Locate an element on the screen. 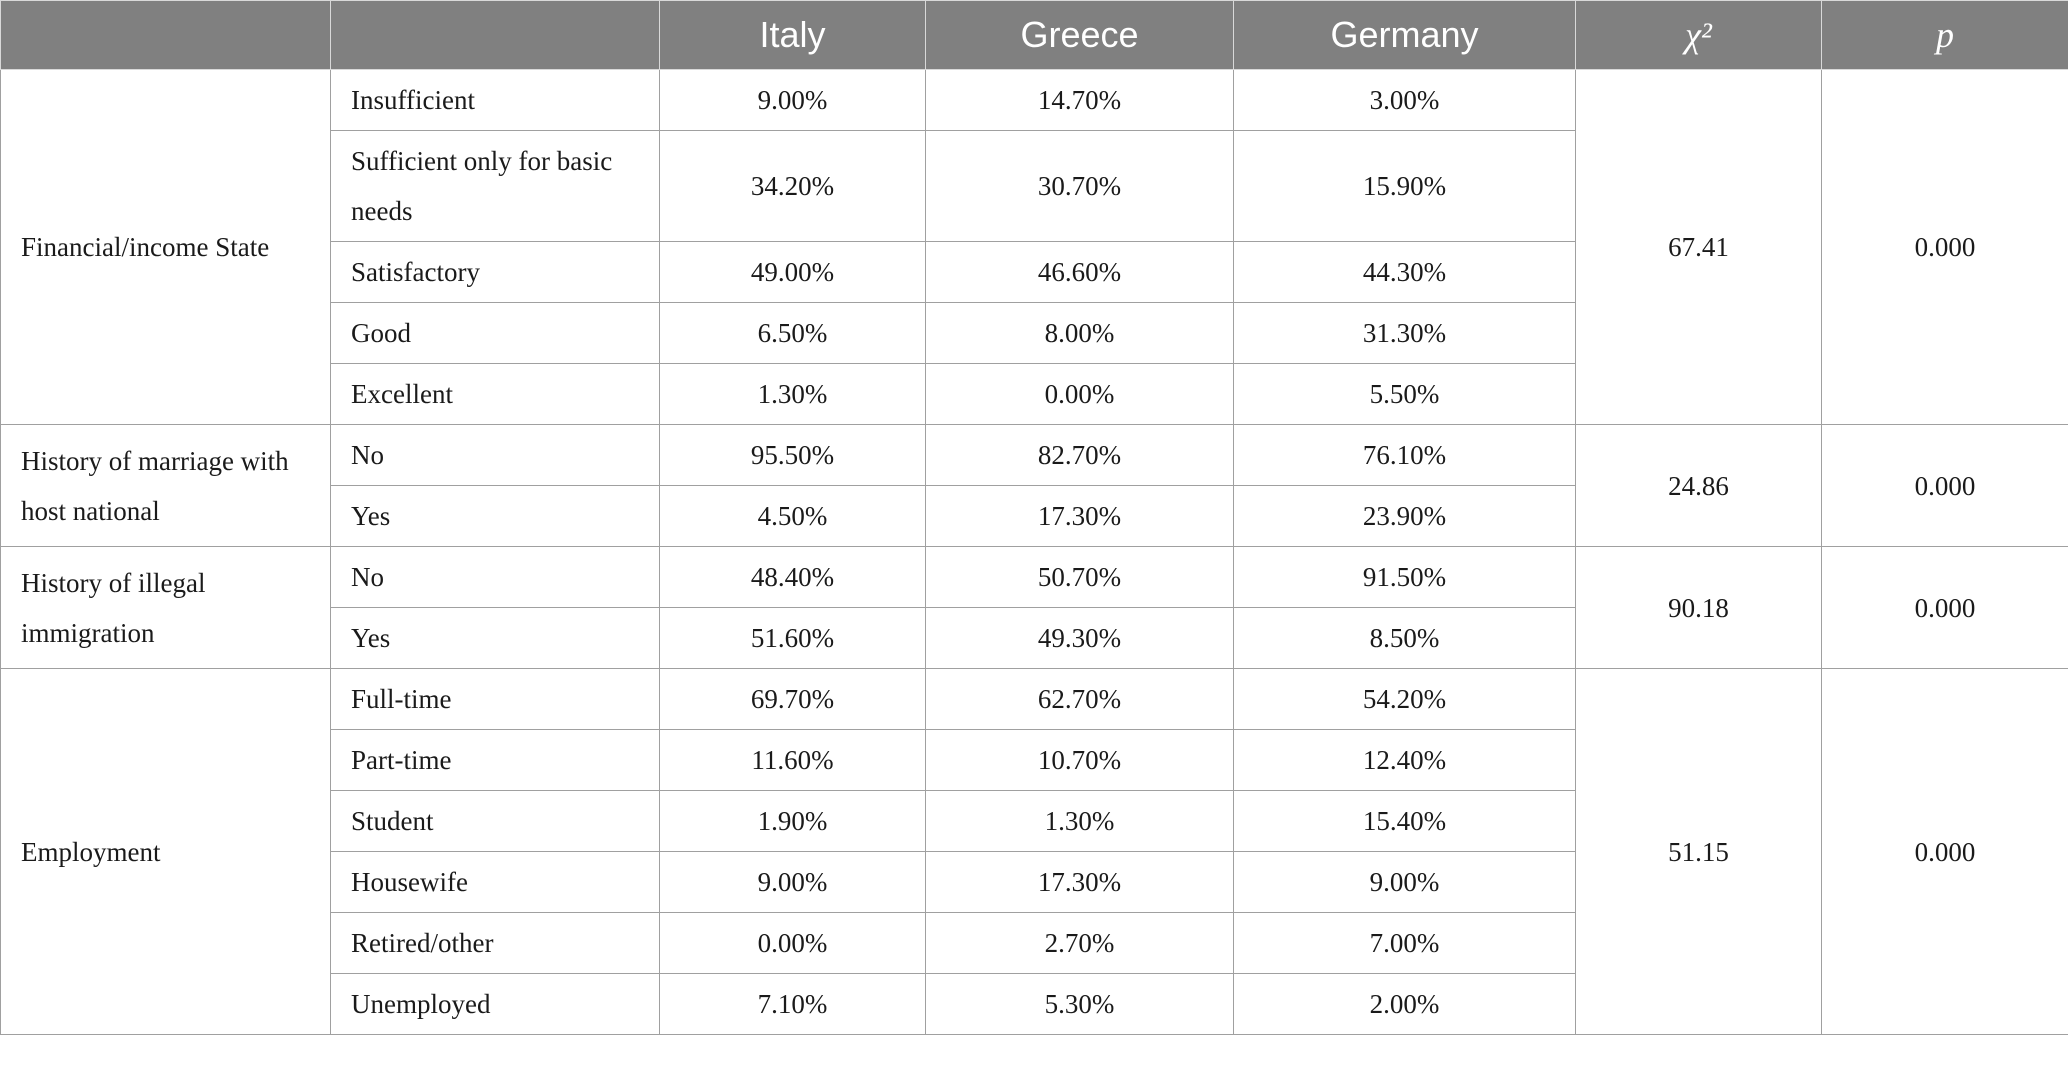 Image resolution: width=2068 pixels, height=1066 pixels. italy-value: 11.60% is located at coordinates (792, 760).